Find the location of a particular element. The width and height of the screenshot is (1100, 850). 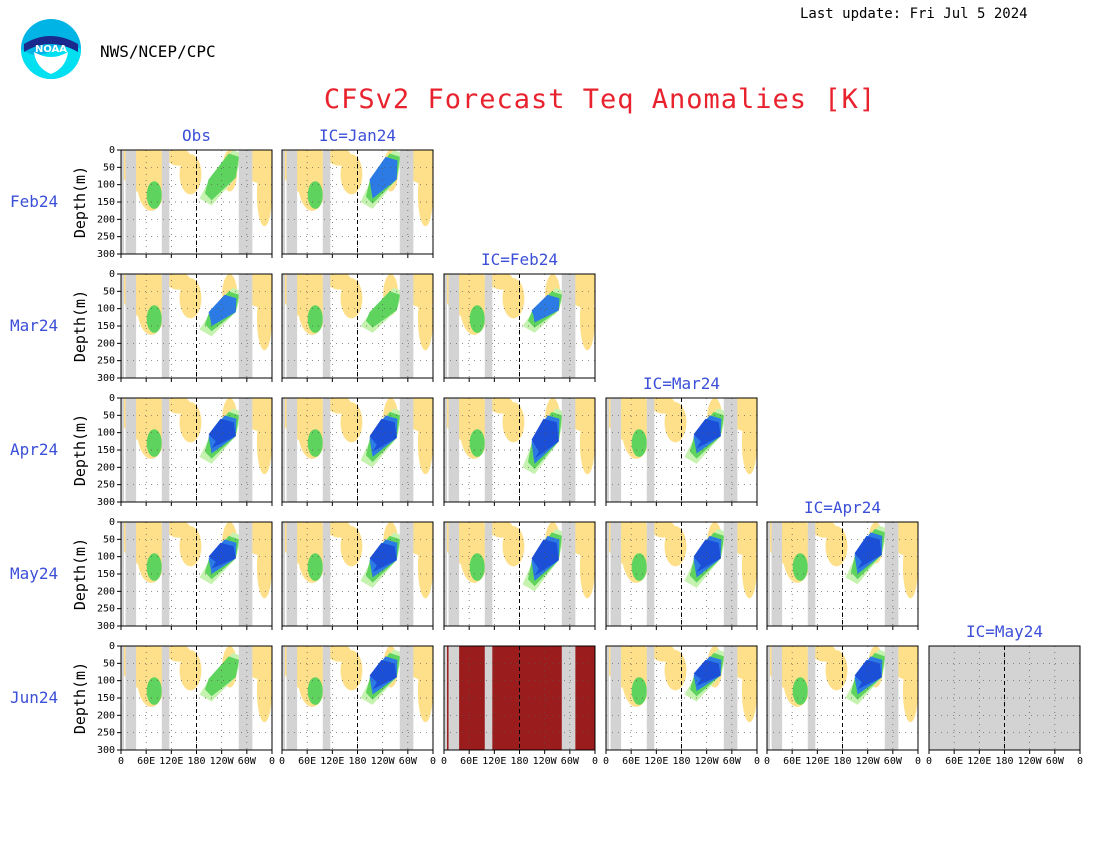

column-header: IC=May24 is located at coordinates (1004, 631).